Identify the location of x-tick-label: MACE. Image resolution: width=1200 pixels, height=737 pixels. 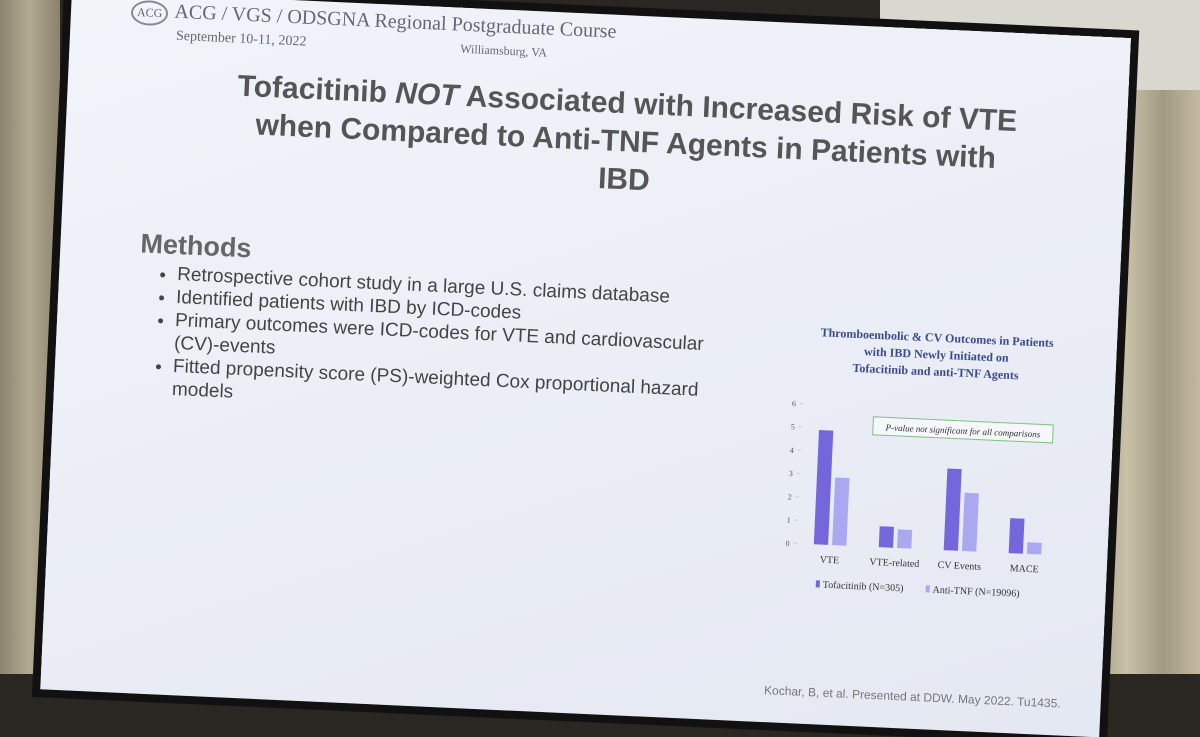
(1024, 569).